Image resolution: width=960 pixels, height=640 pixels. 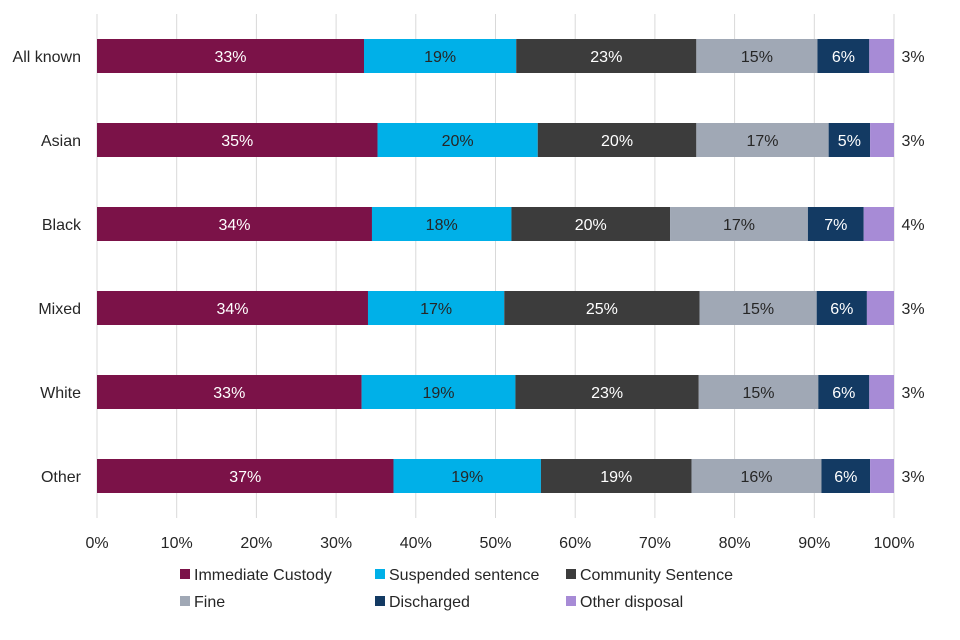 What do you see at coordinates (47, 267) in the screenshot?
I see `category-labels: All known Asian Black Mixed White Other` at bounding box center [47, 267].